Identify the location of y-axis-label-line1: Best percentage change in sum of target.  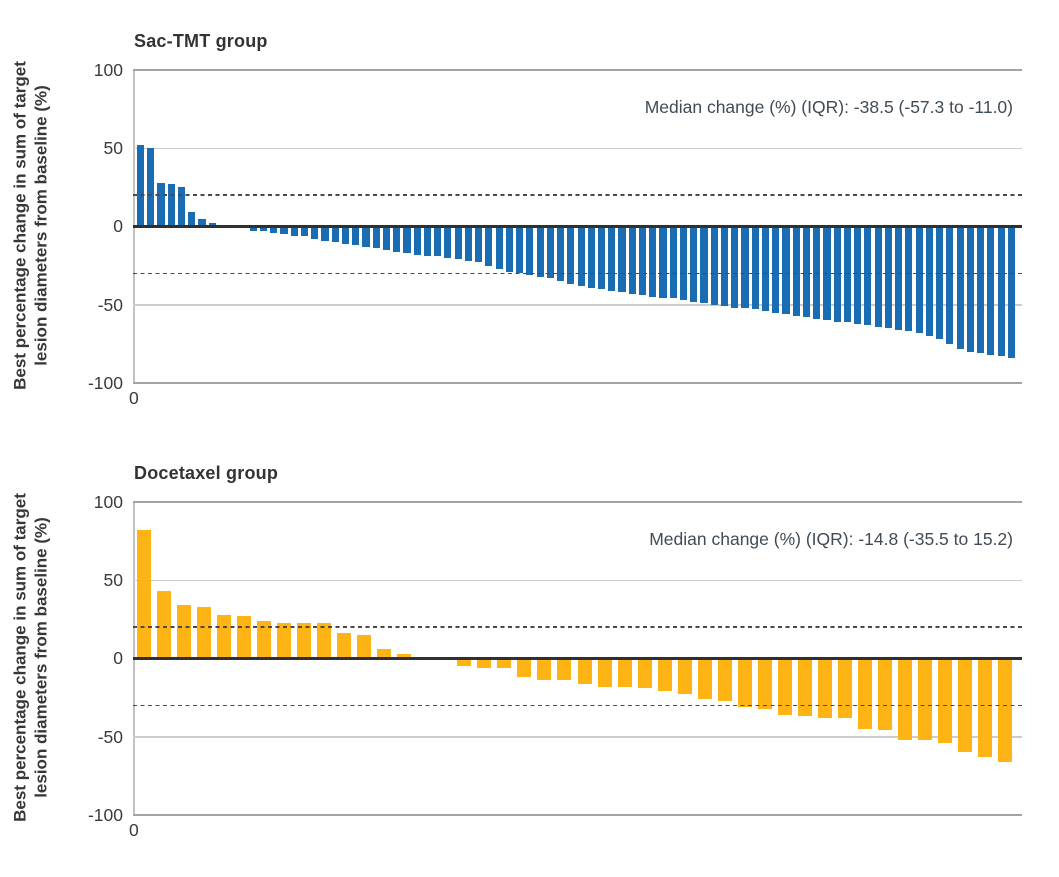
(20, 225).